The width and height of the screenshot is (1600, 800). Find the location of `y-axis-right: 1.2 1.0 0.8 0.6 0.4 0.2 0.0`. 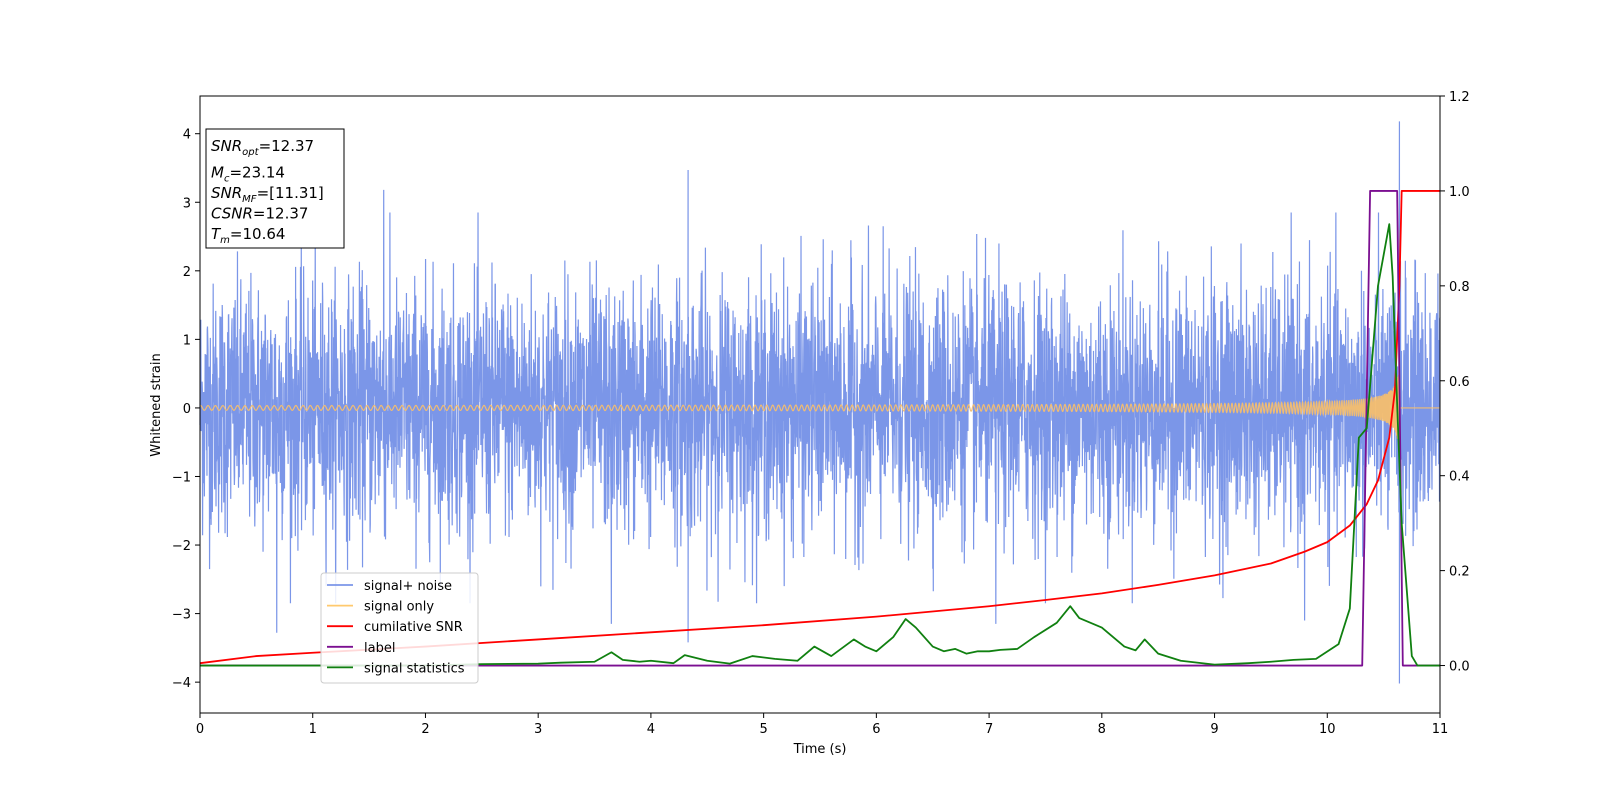

y-axis-right: 1.2 1.0 0.8 0.6 0.4 0.2 0.0 is located at coordinates (1455, 382).